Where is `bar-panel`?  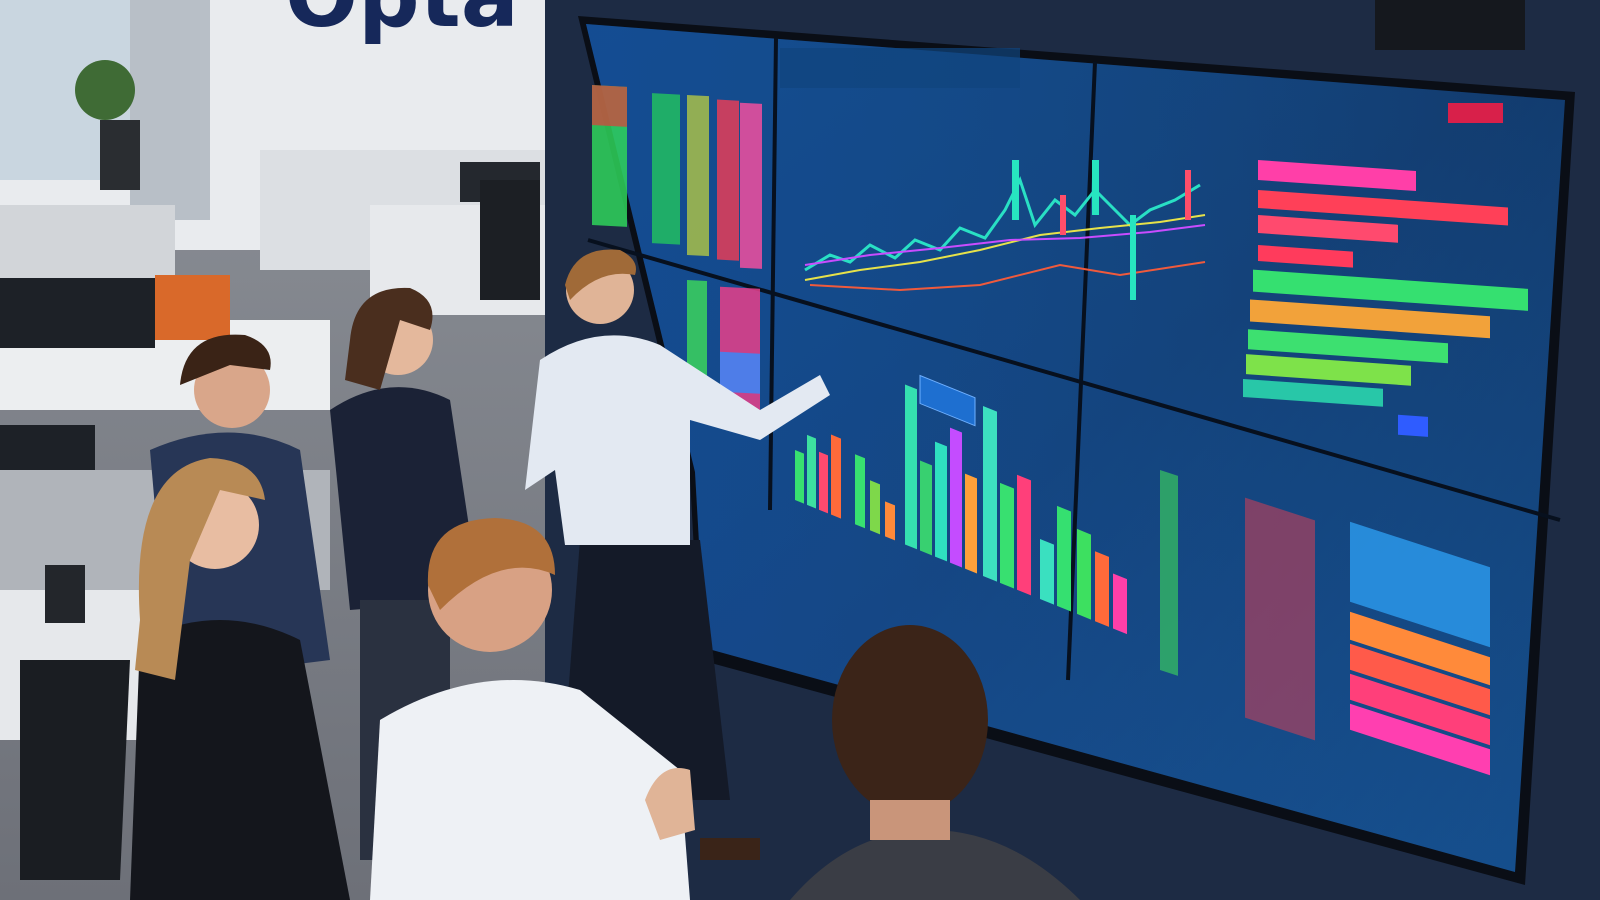 bar-panel is located at coordinates (1385, 298).